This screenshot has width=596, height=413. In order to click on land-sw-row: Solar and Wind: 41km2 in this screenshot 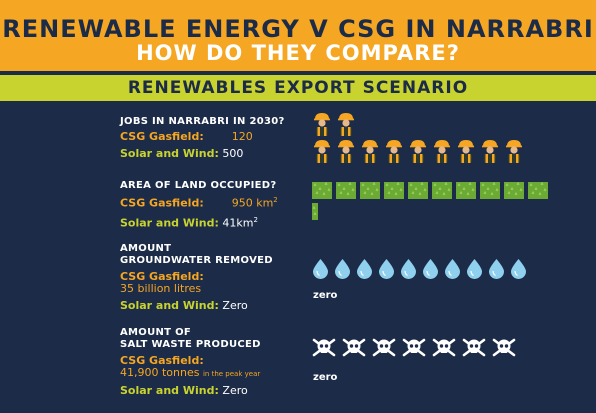, I will do `click(199, 222)`.